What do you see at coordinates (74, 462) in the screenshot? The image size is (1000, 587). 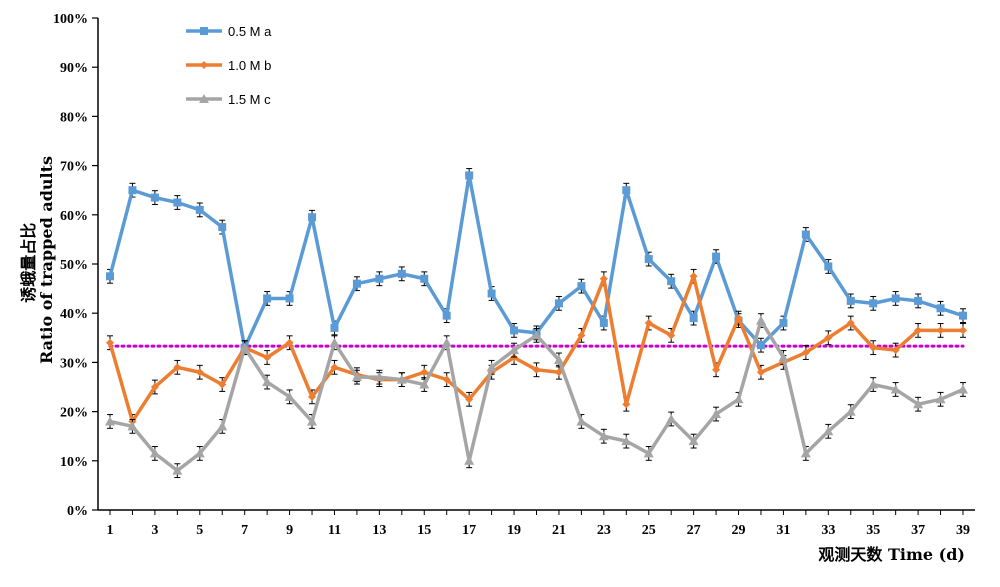 I see `y-tick-label: 10%` at bounding box center [74, 462].